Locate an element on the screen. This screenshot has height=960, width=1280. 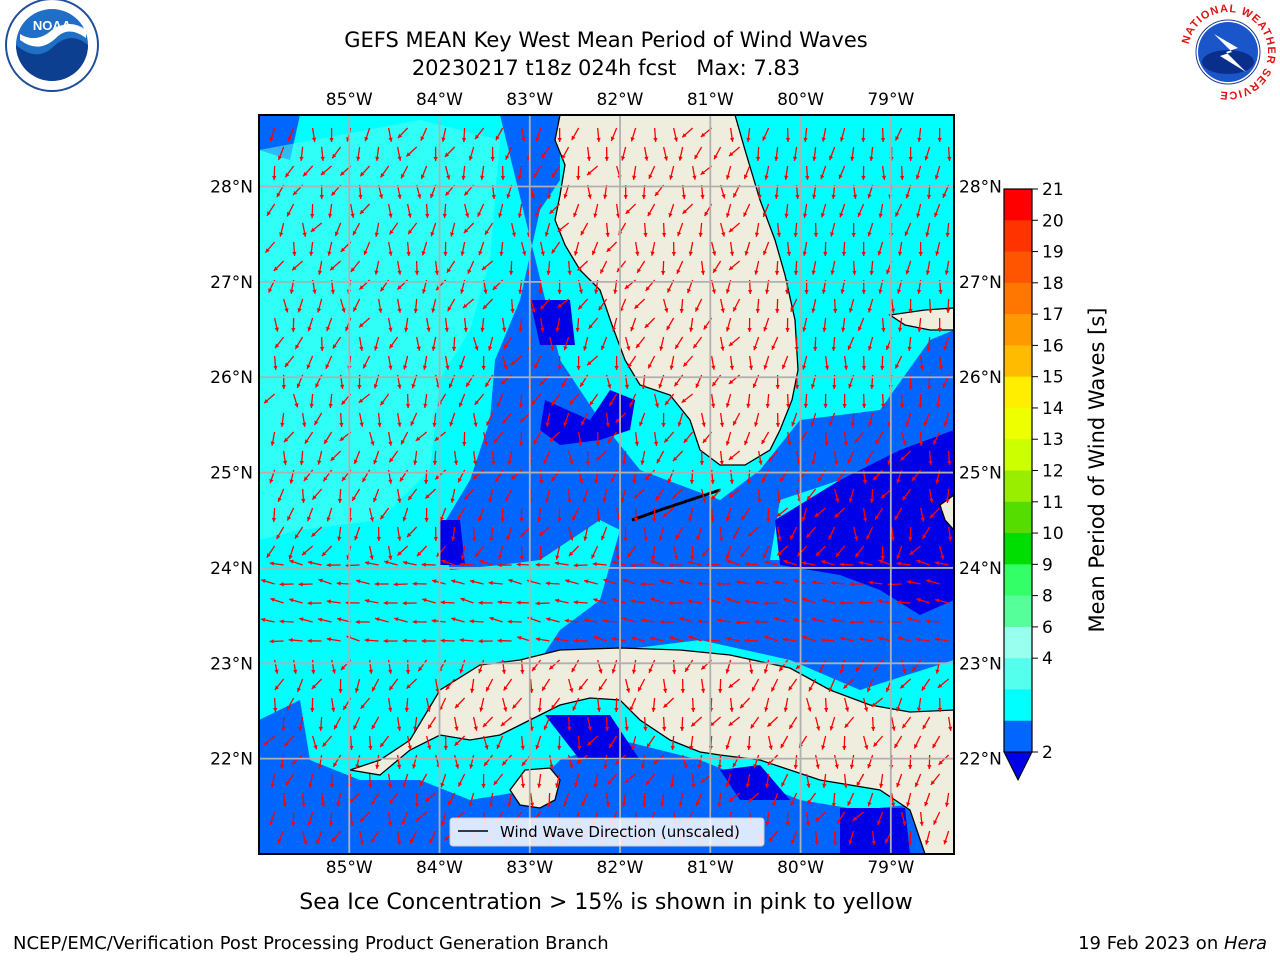
colorbar-tick-label: 2 is located at coordinates (1047, 753).